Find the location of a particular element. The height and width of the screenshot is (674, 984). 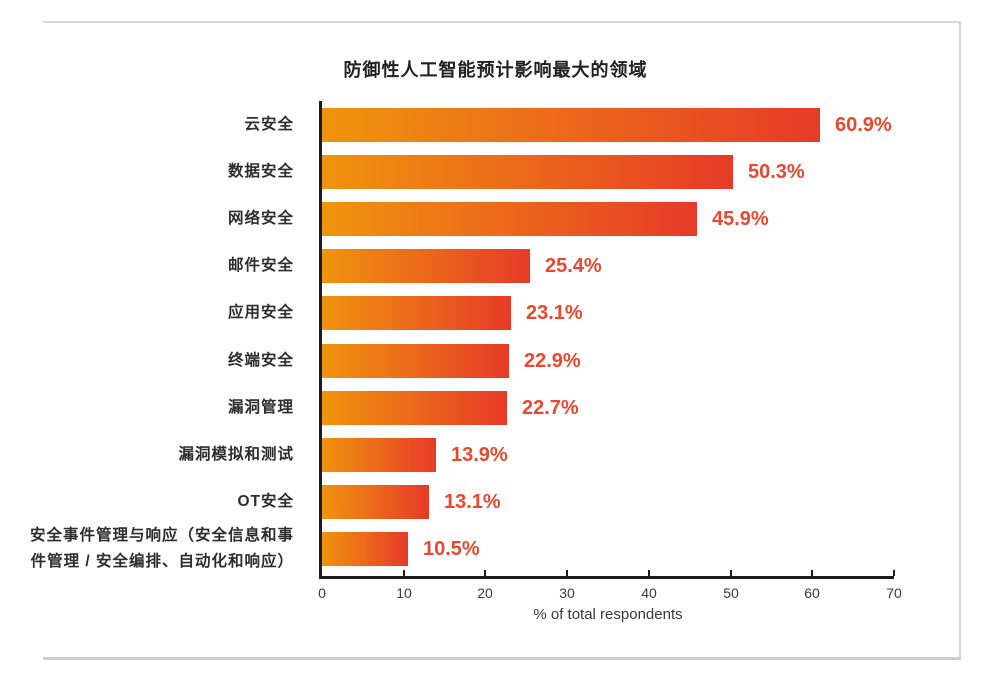

x-axis-tick-label: 20 is located at coordinates (485, 593).